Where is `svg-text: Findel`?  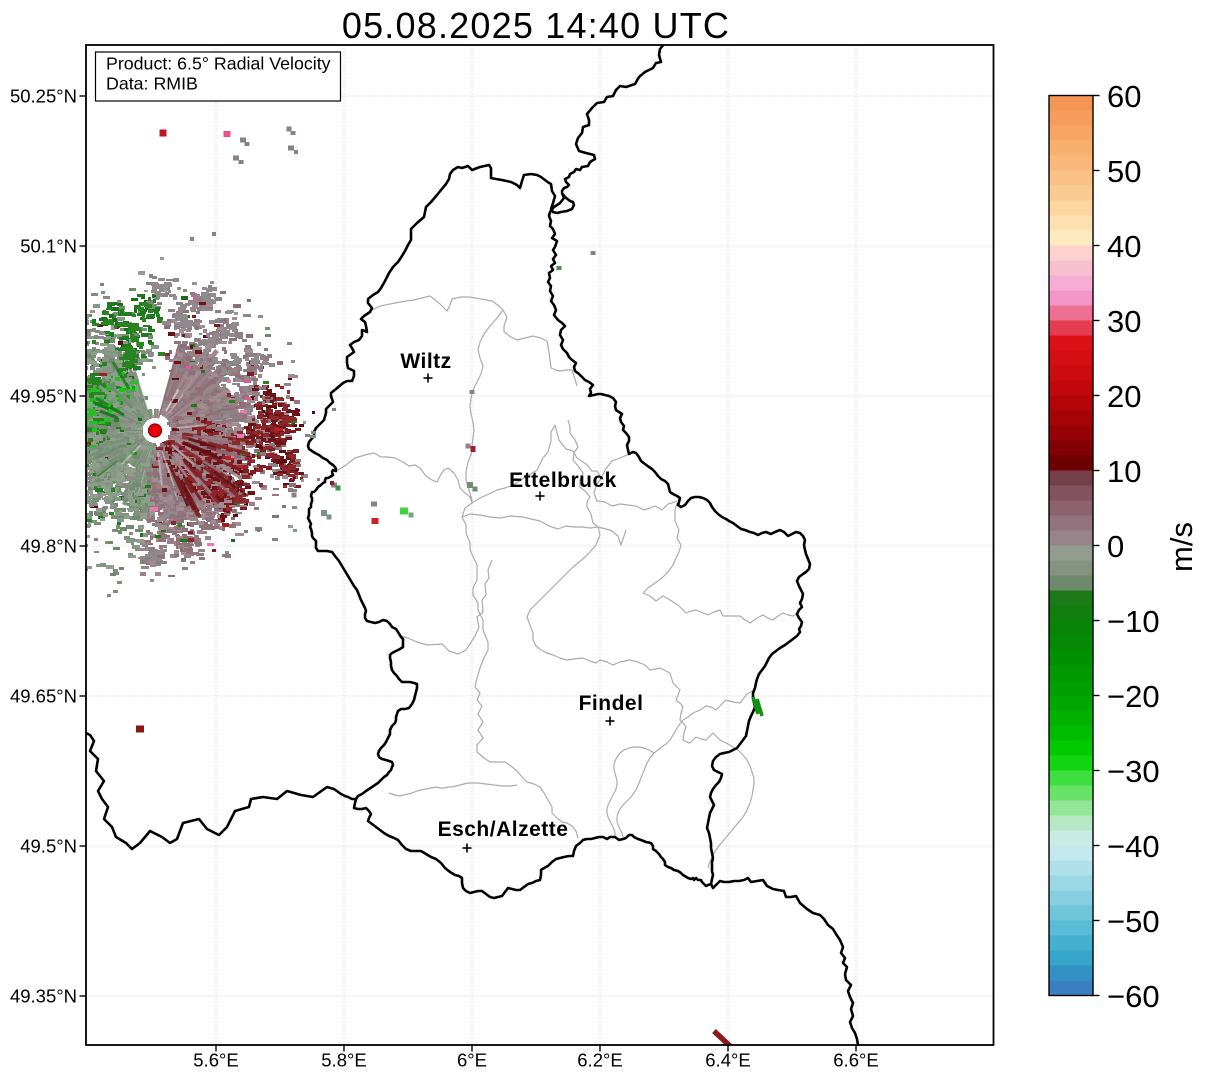 svg-text: Findel is located at coordinates (611, 703).